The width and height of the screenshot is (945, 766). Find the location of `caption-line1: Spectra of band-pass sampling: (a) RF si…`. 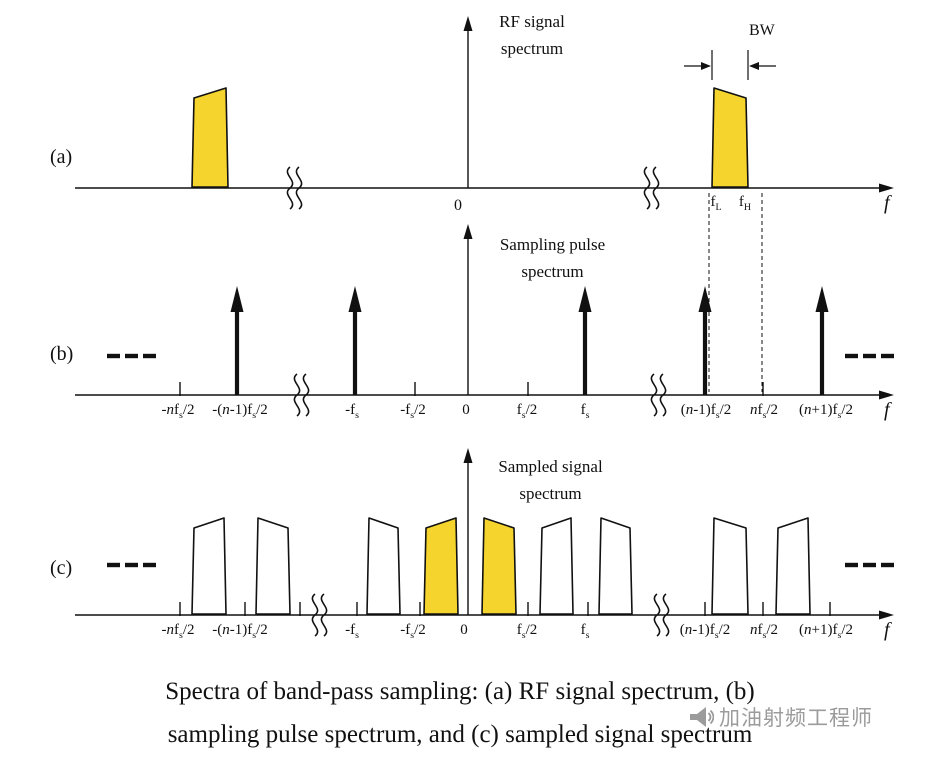

caption-line1: Spectra of band-pass sampling: (a) RF si… is located at coordinates (460, 691).